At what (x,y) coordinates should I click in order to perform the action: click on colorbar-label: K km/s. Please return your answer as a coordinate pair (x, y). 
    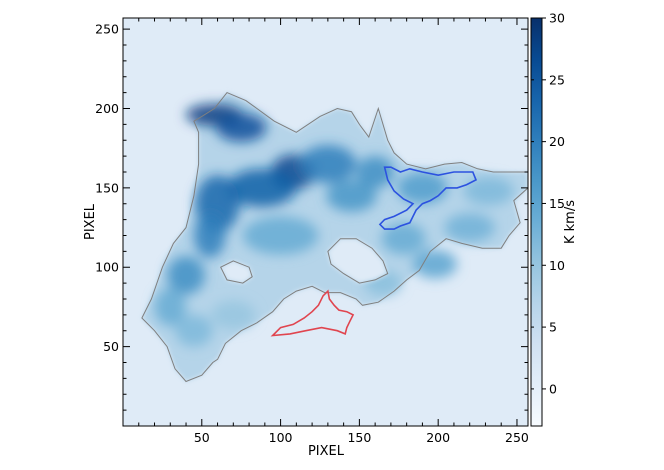
    Looking at the image, I should click on (570, 222).